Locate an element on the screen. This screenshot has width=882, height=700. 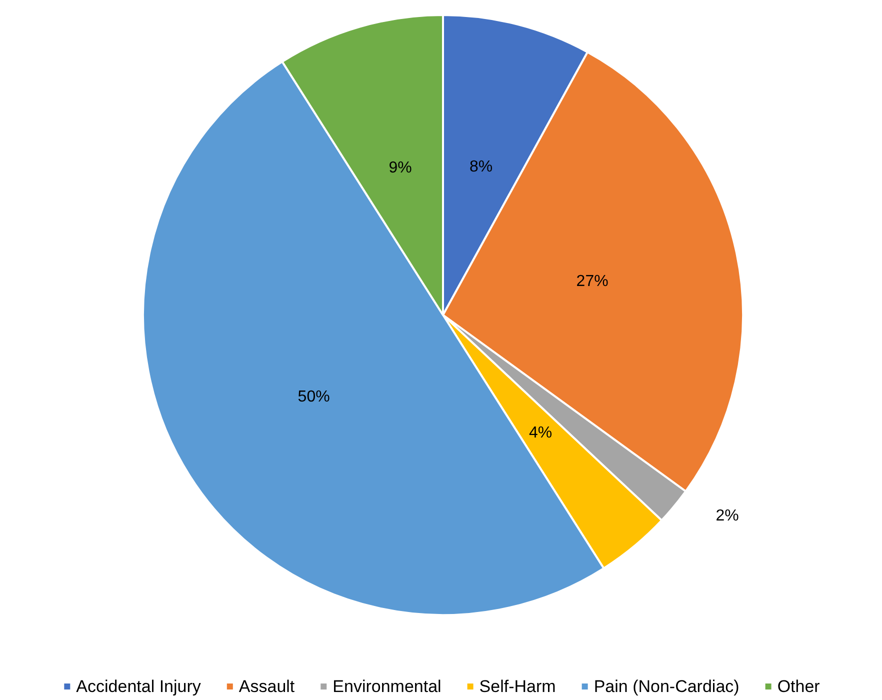
data-label: 27% is located at coordinates (592, 281).